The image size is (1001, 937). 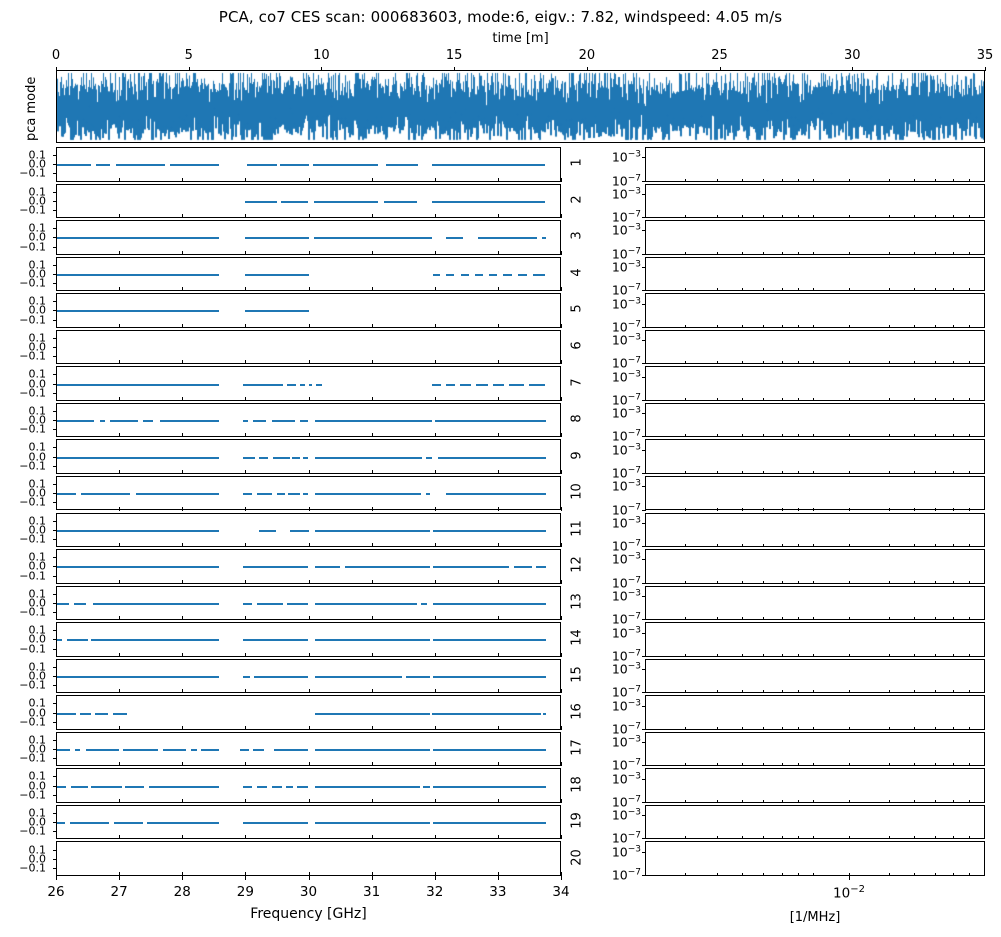 I want to click on mode-index-label: 1, so click(x=577, y=162).